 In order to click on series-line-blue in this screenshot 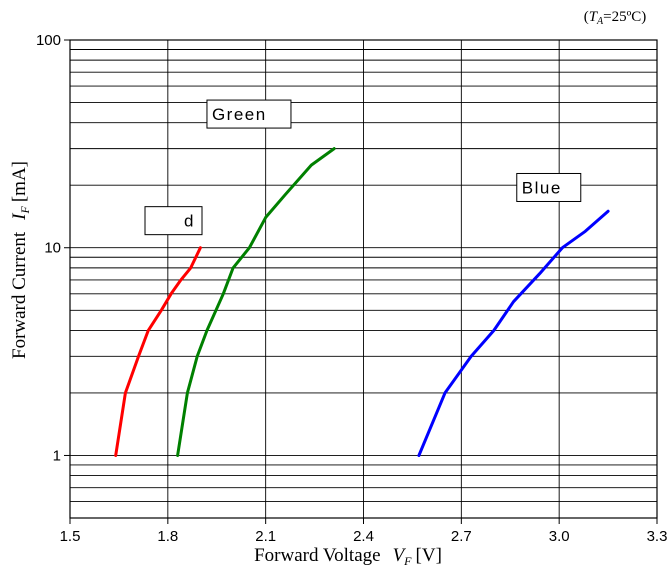, I will do `click(513, 333)`.